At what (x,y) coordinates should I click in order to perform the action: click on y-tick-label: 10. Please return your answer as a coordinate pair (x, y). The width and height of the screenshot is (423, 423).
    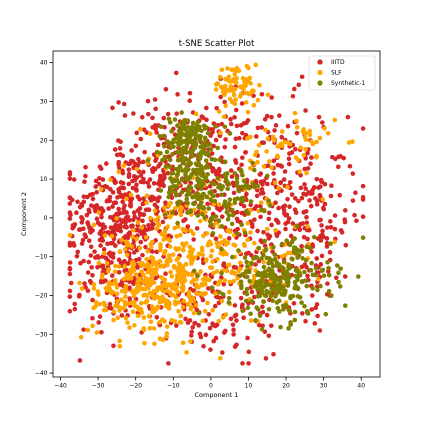
    Looking at the image, I should click on (44, 179).